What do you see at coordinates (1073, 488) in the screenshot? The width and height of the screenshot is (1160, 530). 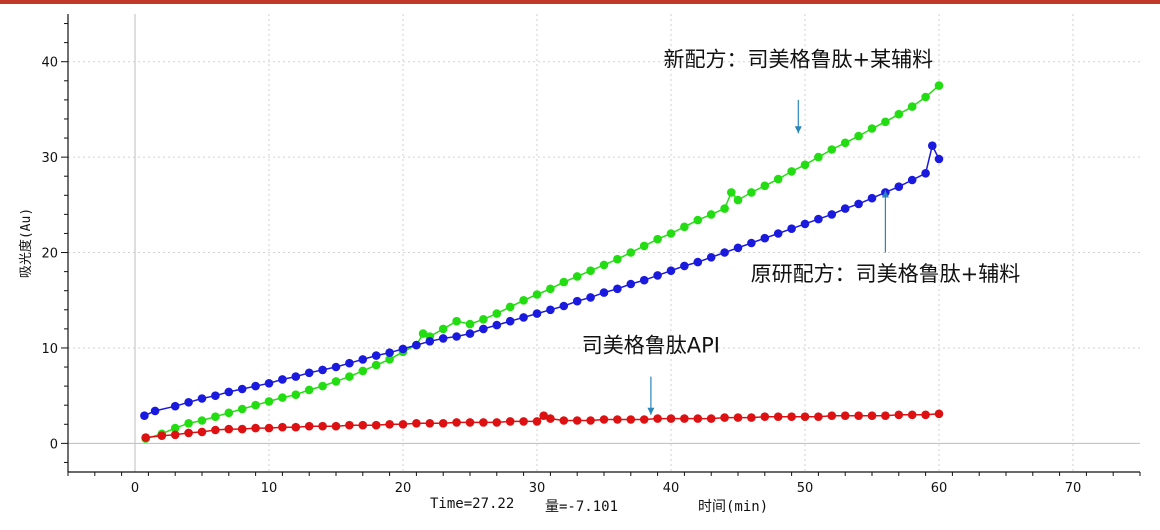 I see `x-tick-label: 70` at bounding box center [1073, 488].